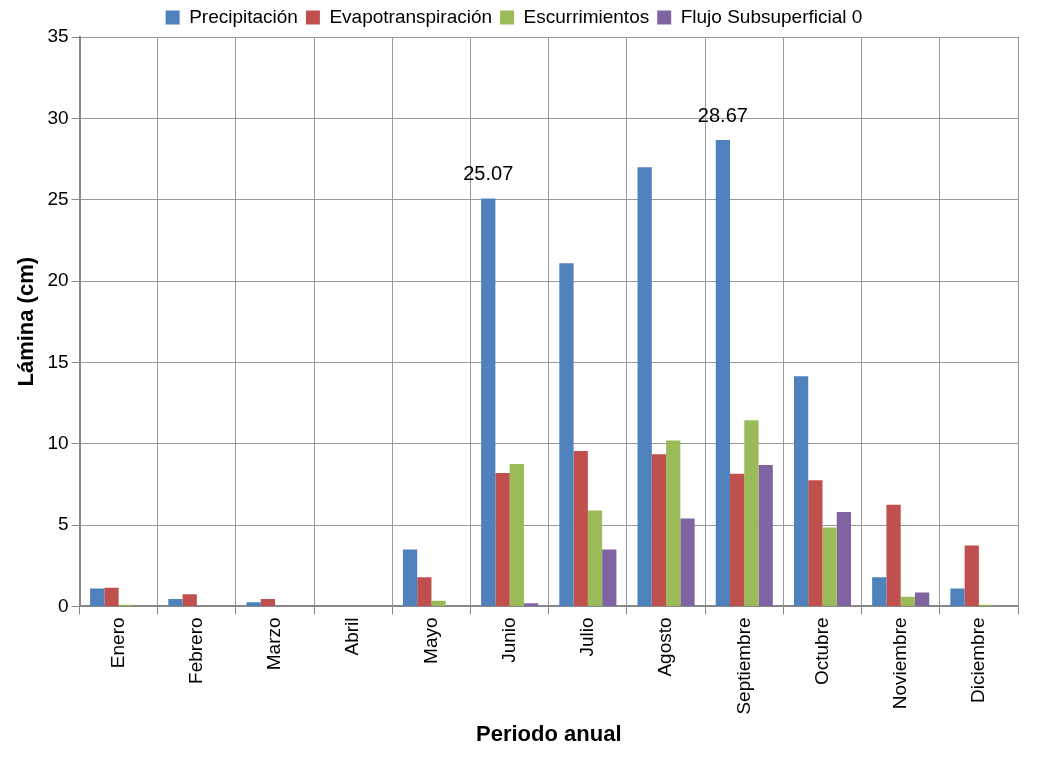 The width and height of the screenshot is (1038, 757). Describe the element at coordinates (743, 666) in the screenshot. I see `x-tick-label: Septiembre` at that location.